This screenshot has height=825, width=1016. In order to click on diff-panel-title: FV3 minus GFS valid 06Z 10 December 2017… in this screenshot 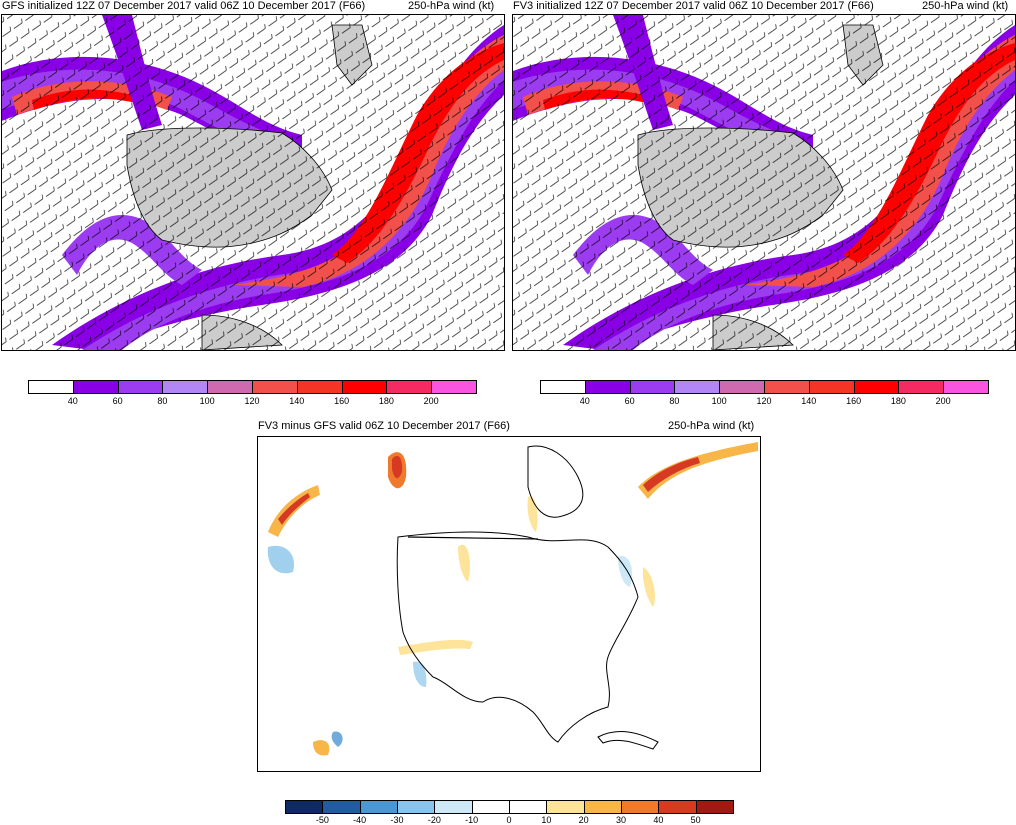, I will do `click(384, 426)`.